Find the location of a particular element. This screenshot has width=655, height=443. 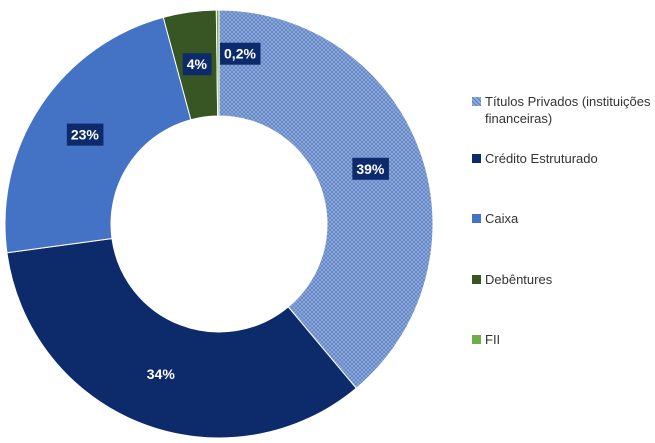

donut-slice is located at coordinates (217, 63).